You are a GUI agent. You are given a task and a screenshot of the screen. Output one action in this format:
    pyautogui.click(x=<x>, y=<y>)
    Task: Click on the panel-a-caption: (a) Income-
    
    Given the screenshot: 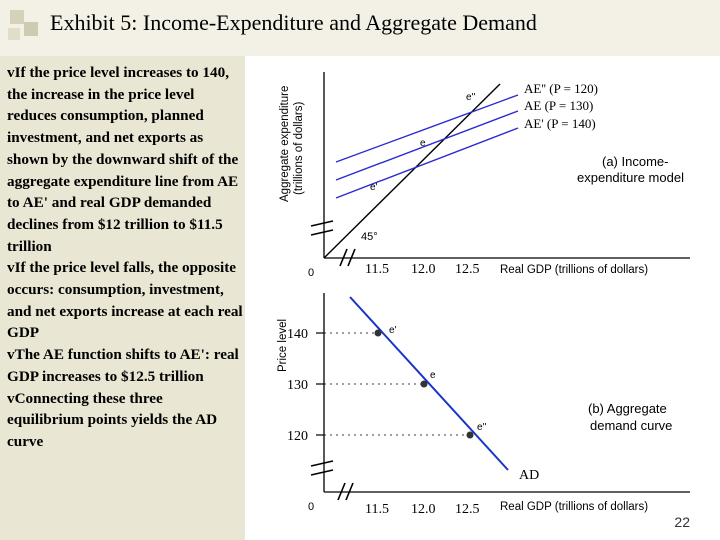 What is the action you would take?
    pyautogui.click(x=635, y=161)
    